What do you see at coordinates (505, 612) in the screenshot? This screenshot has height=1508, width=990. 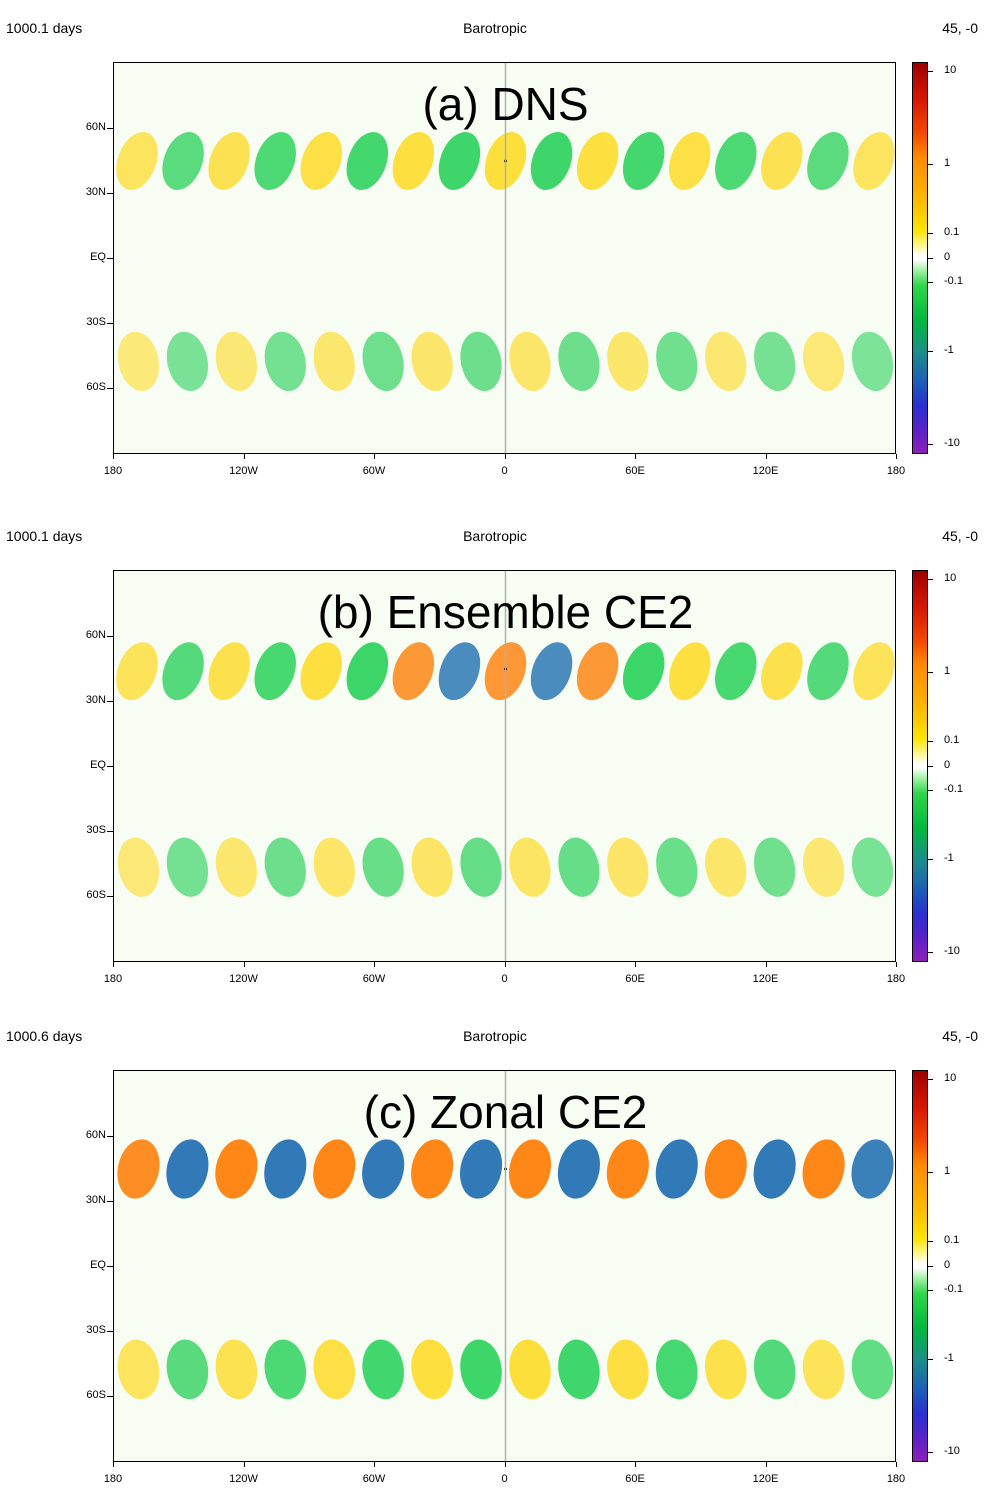 I see `panel-label: (b) Ensemble CE2` at bounding box center [505, 612].